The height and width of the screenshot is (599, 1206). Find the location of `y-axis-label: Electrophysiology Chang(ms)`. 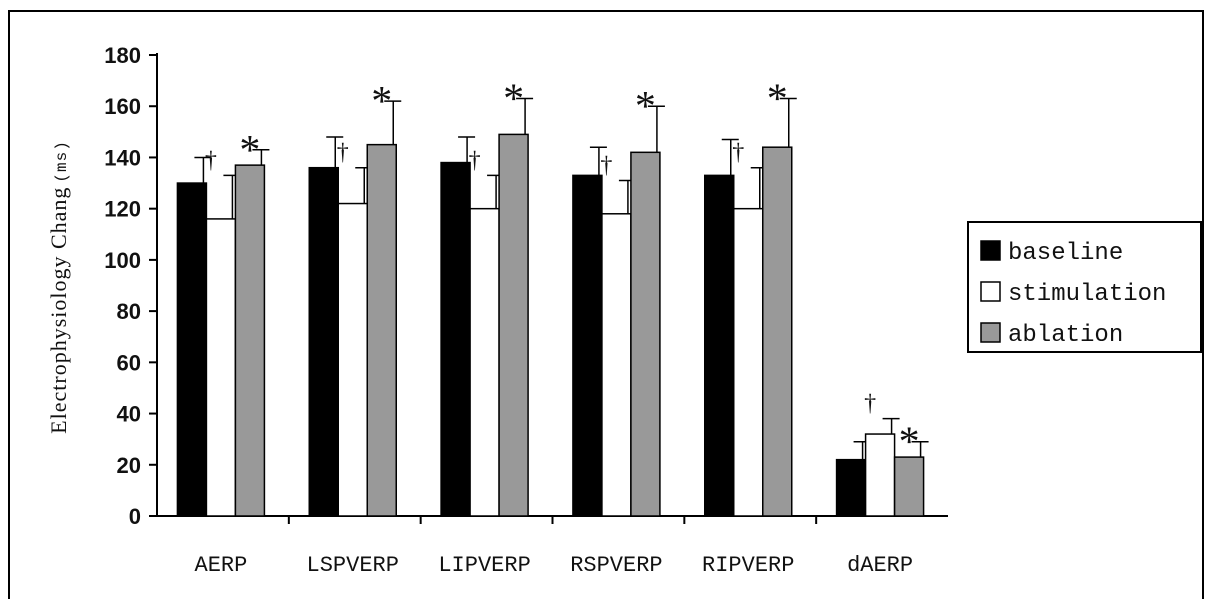

y-axis-label: Electrophysiology Chang(ms) is located at coordinates (58, 287).